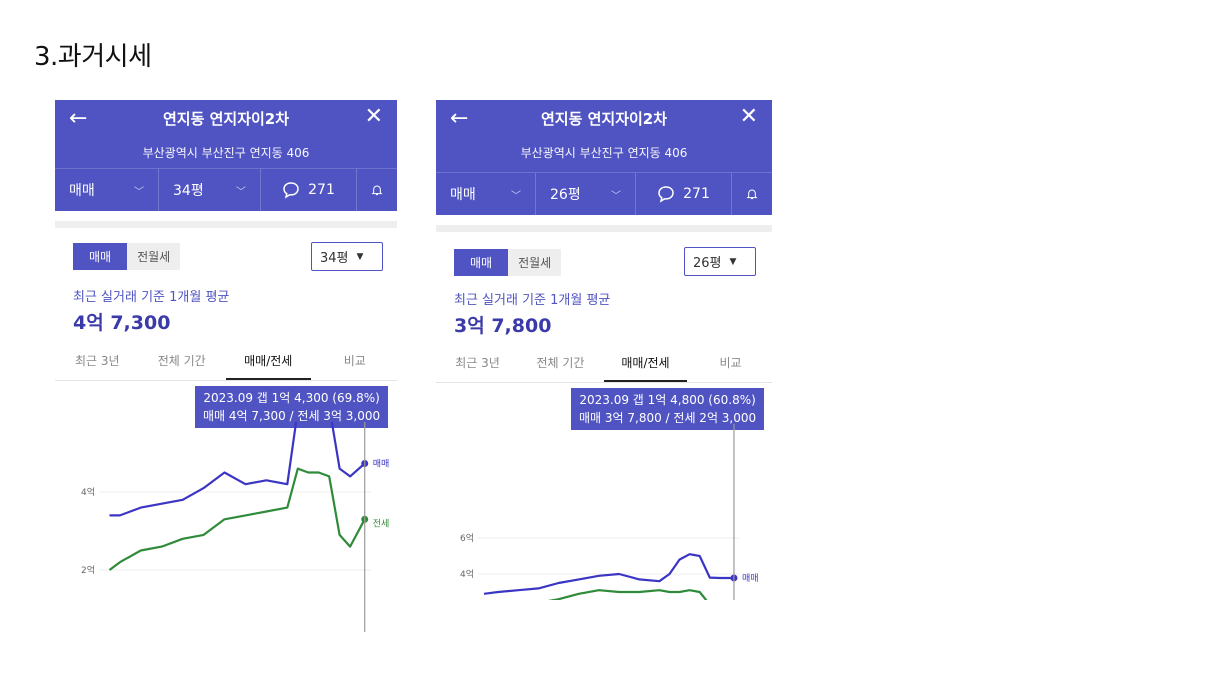 The image size is (1216, 684). I want to click on tooltip-prices: 매매 3억 7,800 / 전세 2억 3,000, so click(668, 418).